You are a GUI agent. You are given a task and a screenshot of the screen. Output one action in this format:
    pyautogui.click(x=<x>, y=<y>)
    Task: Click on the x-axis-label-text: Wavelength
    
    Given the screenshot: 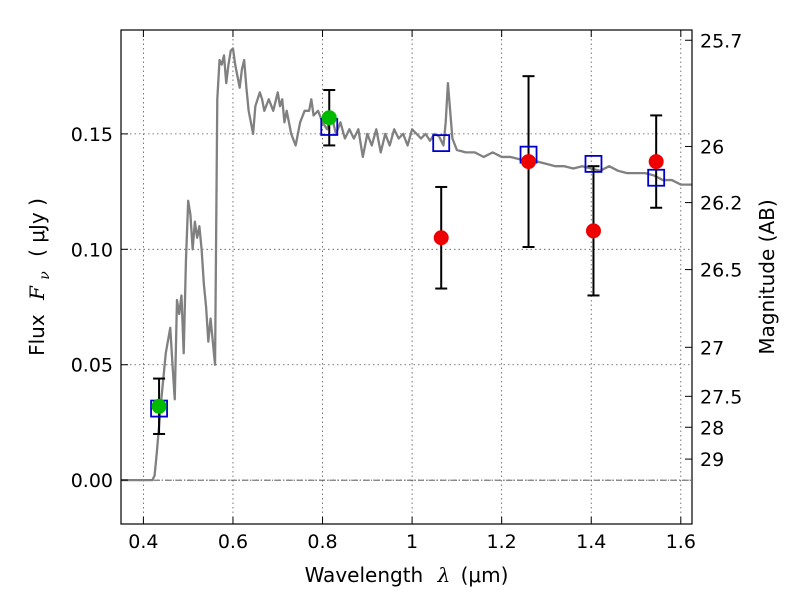 What is the action you would take?
    pyautogui.click(x=364, y=575)
    